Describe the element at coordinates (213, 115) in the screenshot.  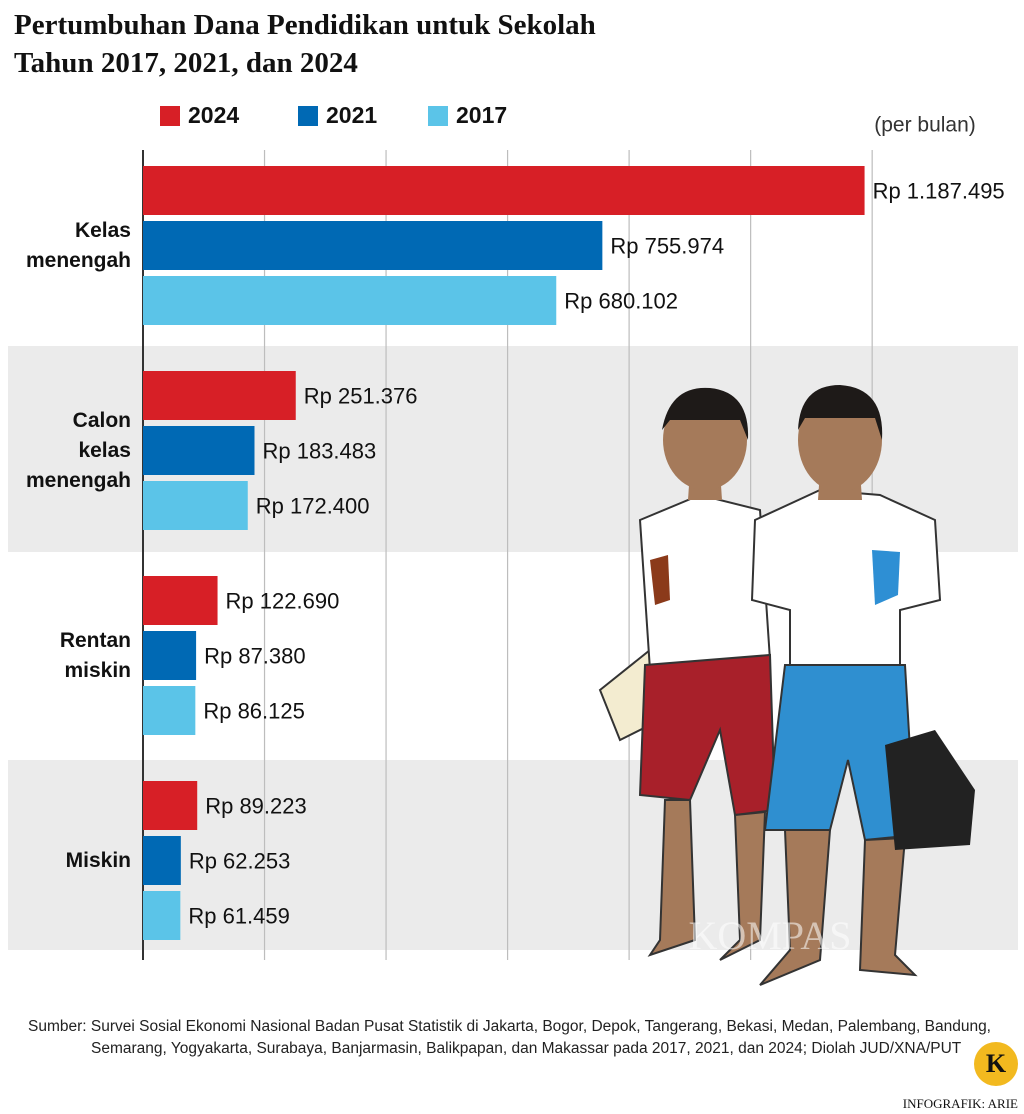
I see `legend-label: 2024` at that location.